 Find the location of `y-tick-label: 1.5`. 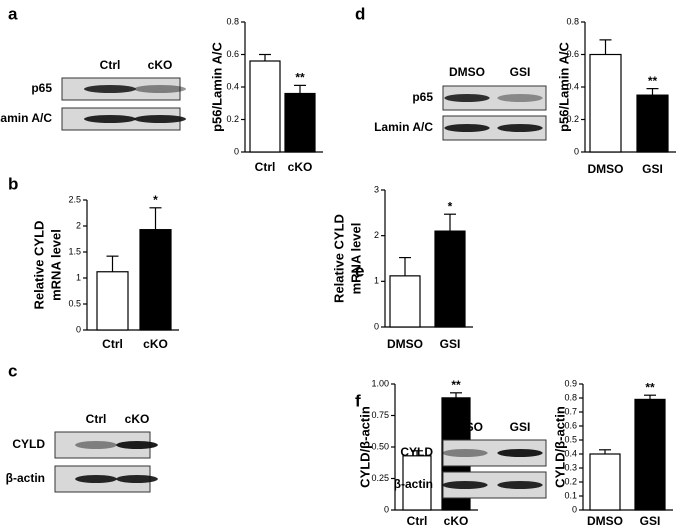

y-tick-label: 1.5 is located at coordinates (74, 251).